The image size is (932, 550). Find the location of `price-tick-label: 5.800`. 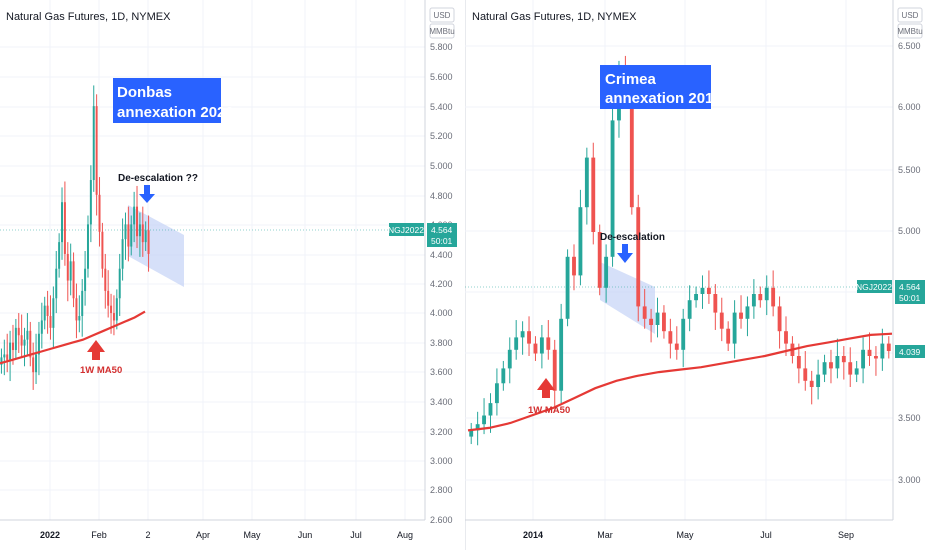

price-tick-label: 5.800 is located at coordinates (441, 47).